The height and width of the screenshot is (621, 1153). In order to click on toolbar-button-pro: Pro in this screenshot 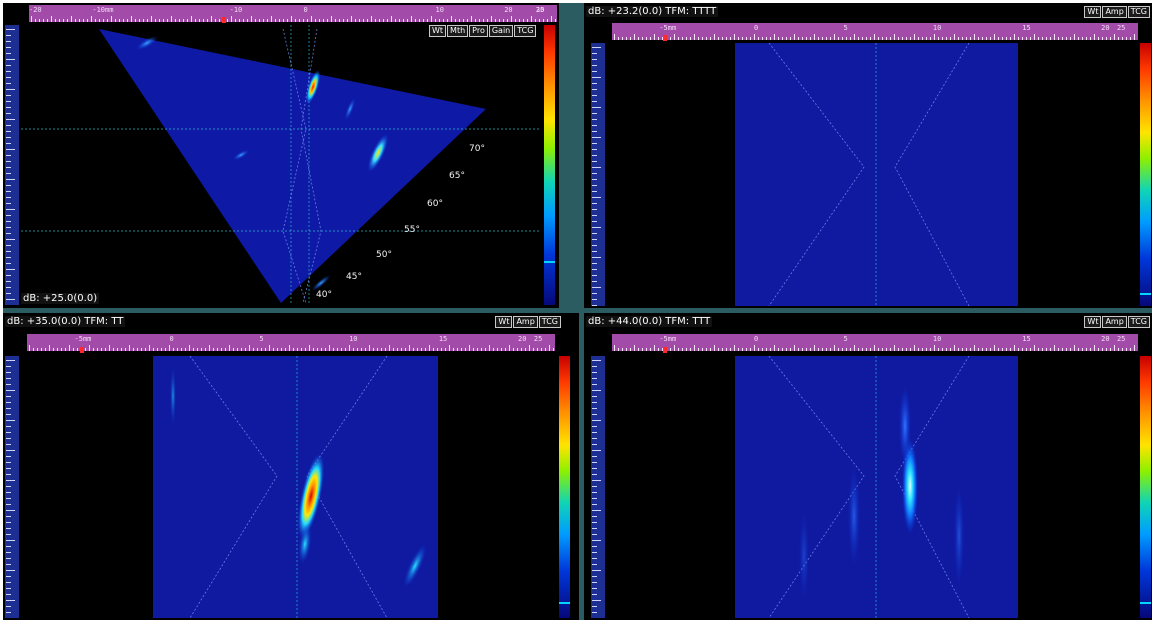, I will do `click(478, 31)`.